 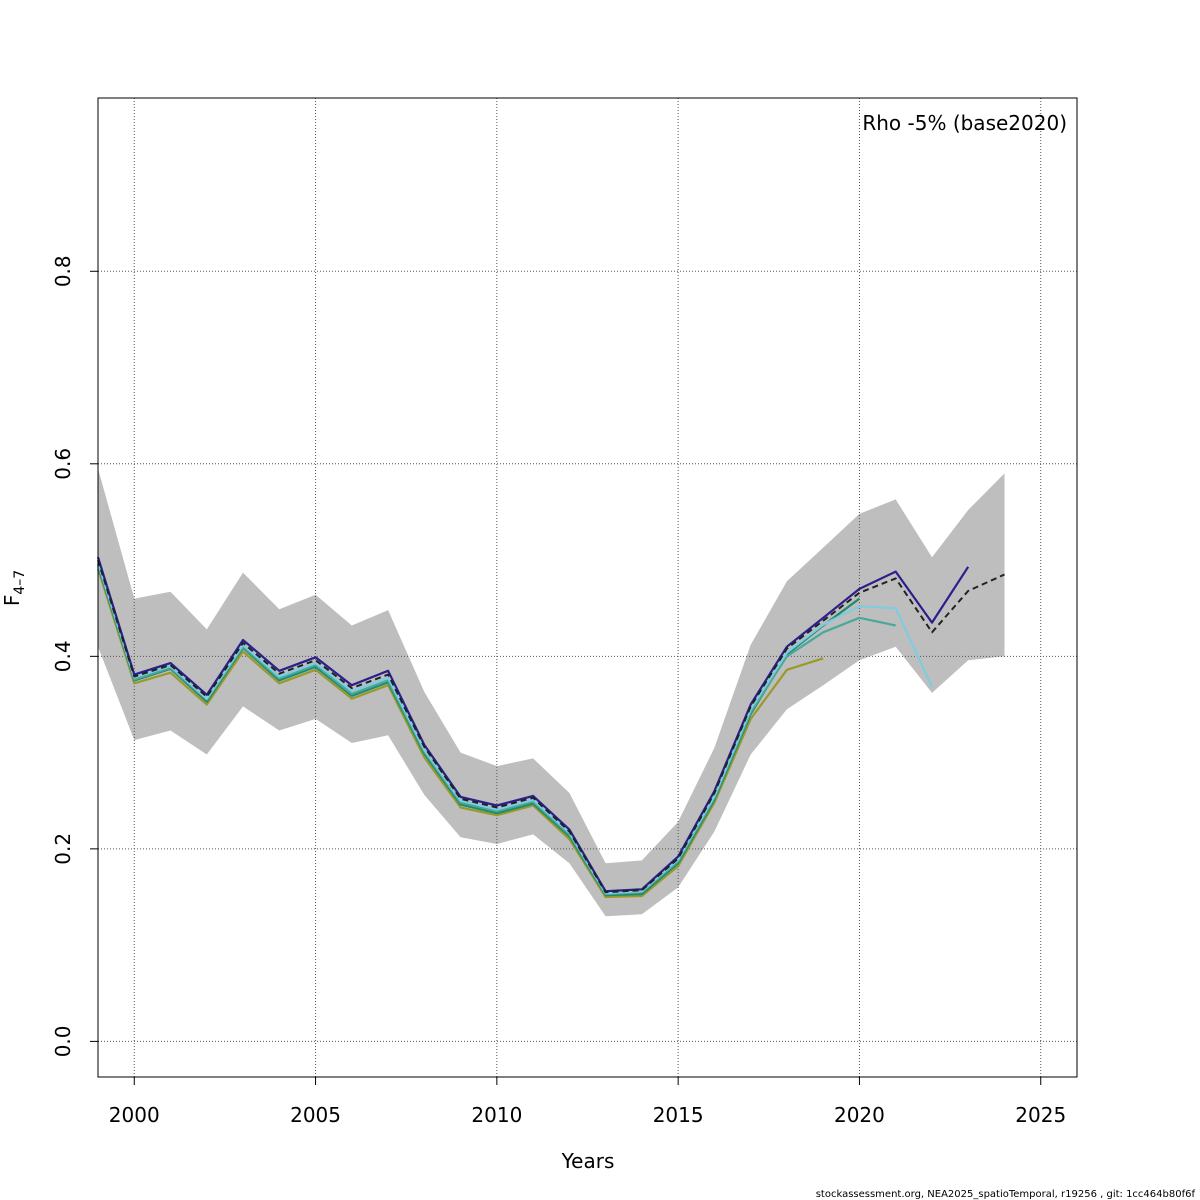 What do you see at coordinates (588, 1161) in the screenshot?
I see `x-axis-title: Years` at bounding box center [588, 1161].